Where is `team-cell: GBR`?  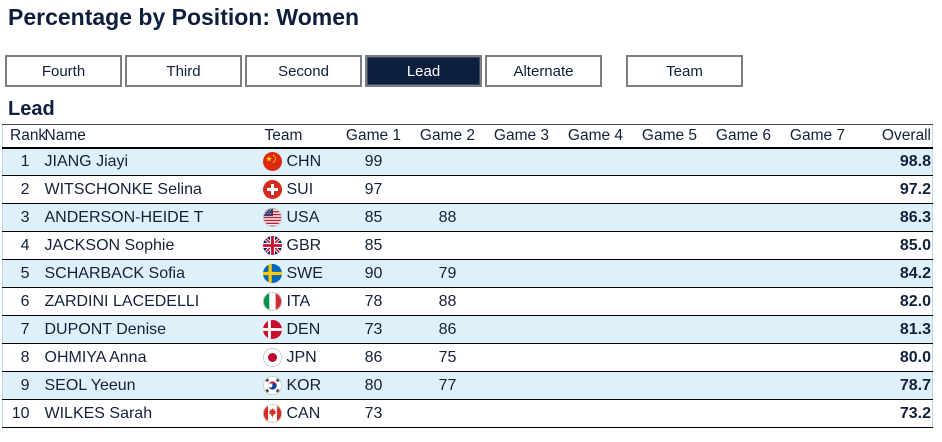
team-cell: GBR is located at coordinates (299, 246).